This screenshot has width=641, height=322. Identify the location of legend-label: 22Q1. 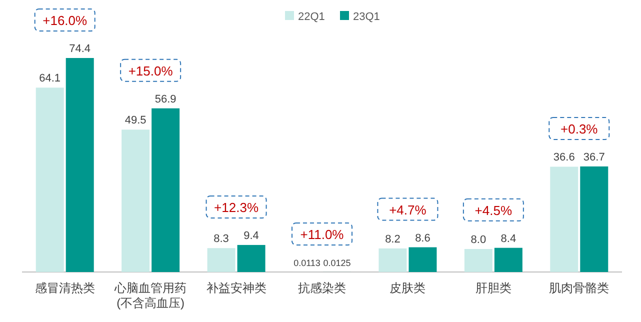
(311, 17).